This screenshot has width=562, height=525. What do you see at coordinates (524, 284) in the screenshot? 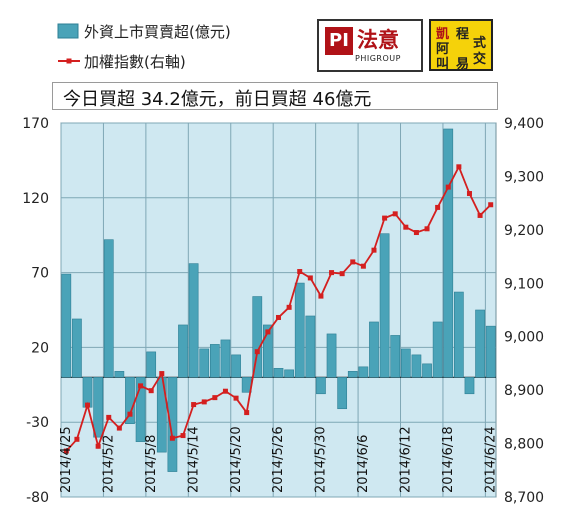
I see `right-tick-label: 9,100` at bounding box center [524, 284].